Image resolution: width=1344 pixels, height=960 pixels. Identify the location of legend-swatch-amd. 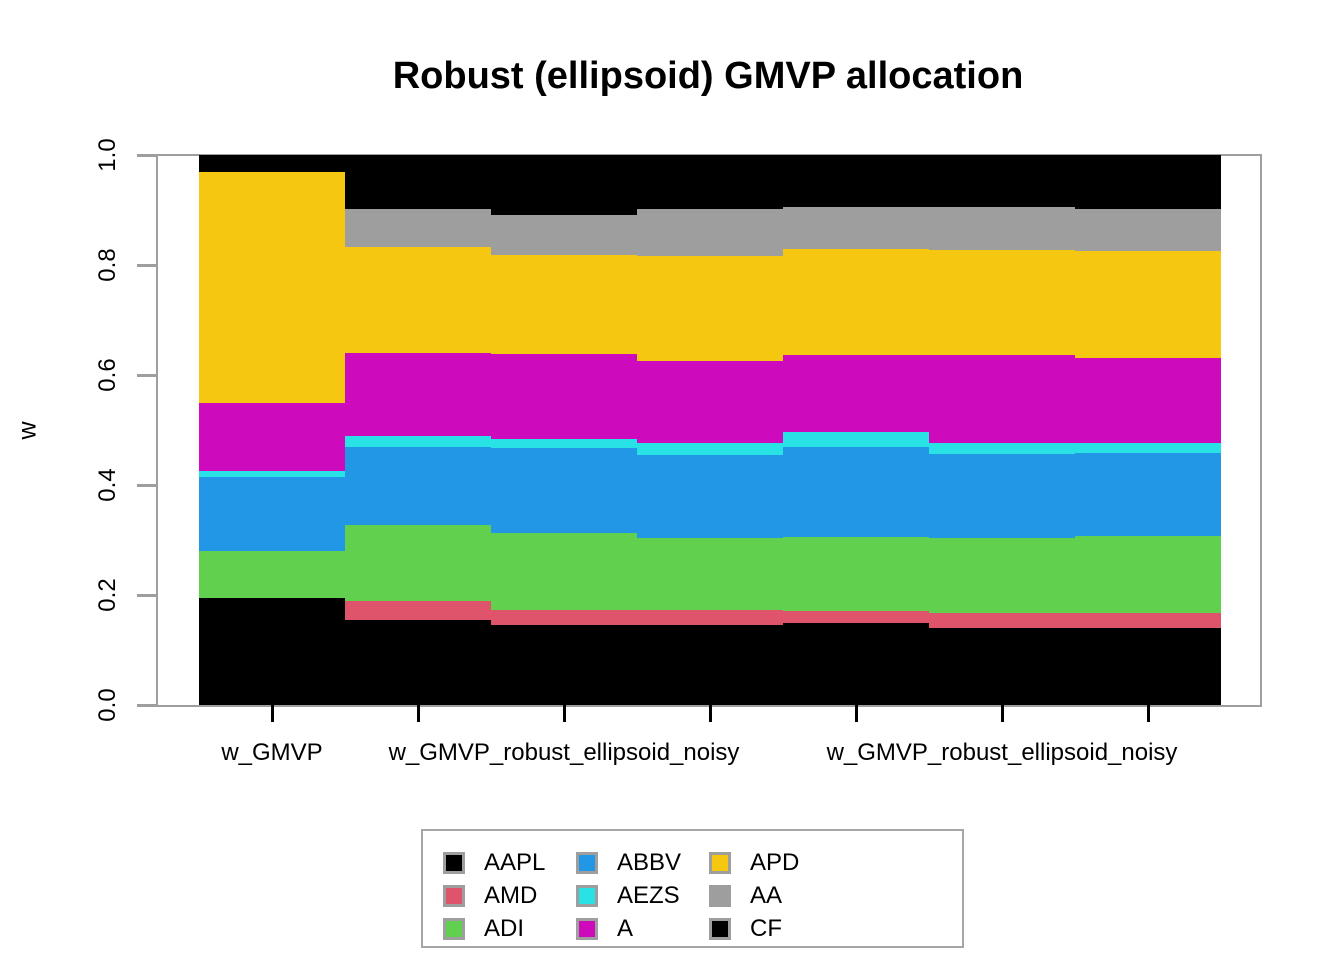
(454, 895).